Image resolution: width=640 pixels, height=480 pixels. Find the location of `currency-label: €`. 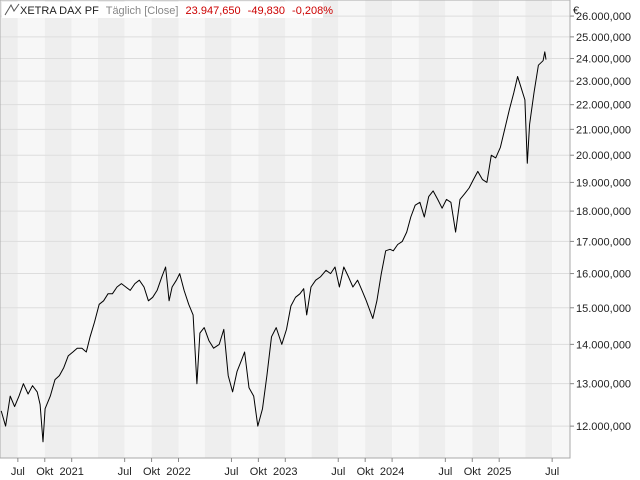

currency-label: € is located at coordinates (576, 11).